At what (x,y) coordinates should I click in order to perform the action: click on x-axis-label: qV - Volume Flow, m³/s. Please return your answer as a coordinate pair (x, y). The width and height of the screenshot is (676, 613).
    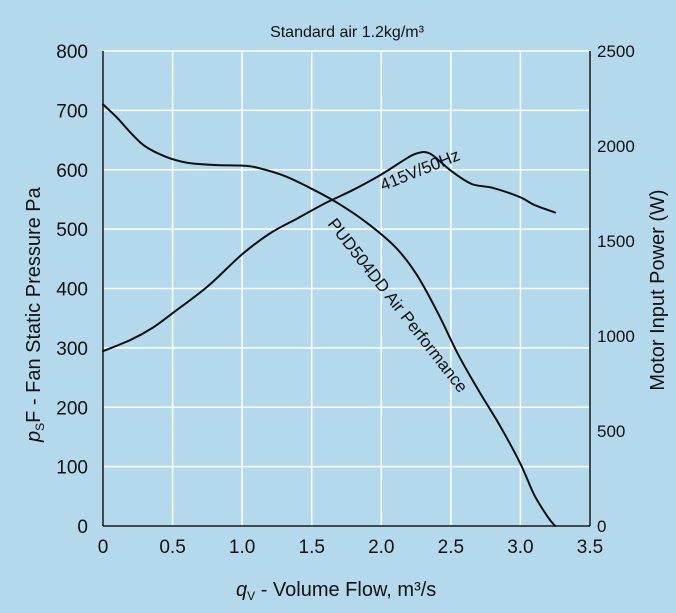
    Looking at the image, I should click on (336, 591).